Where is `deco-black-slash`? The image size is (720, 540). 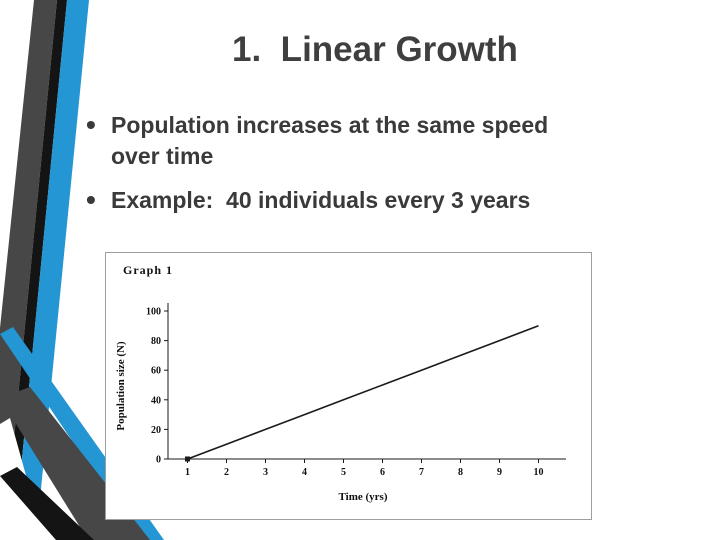
deco-black-slash is located at coordinates (47, 503).